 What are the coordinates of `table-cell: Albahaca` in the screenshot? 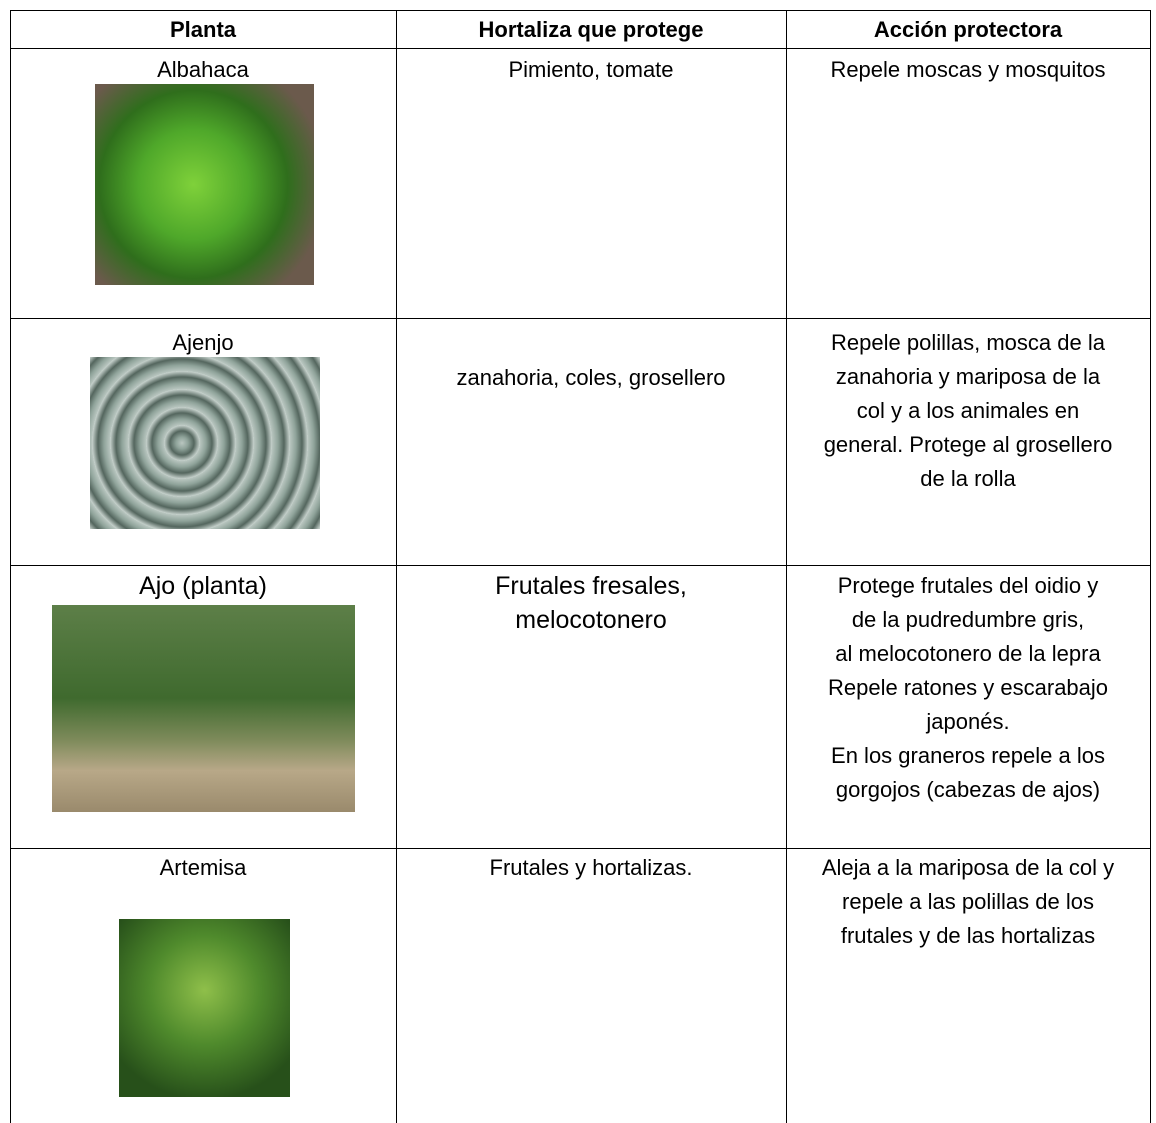 It's located at (203, 70).